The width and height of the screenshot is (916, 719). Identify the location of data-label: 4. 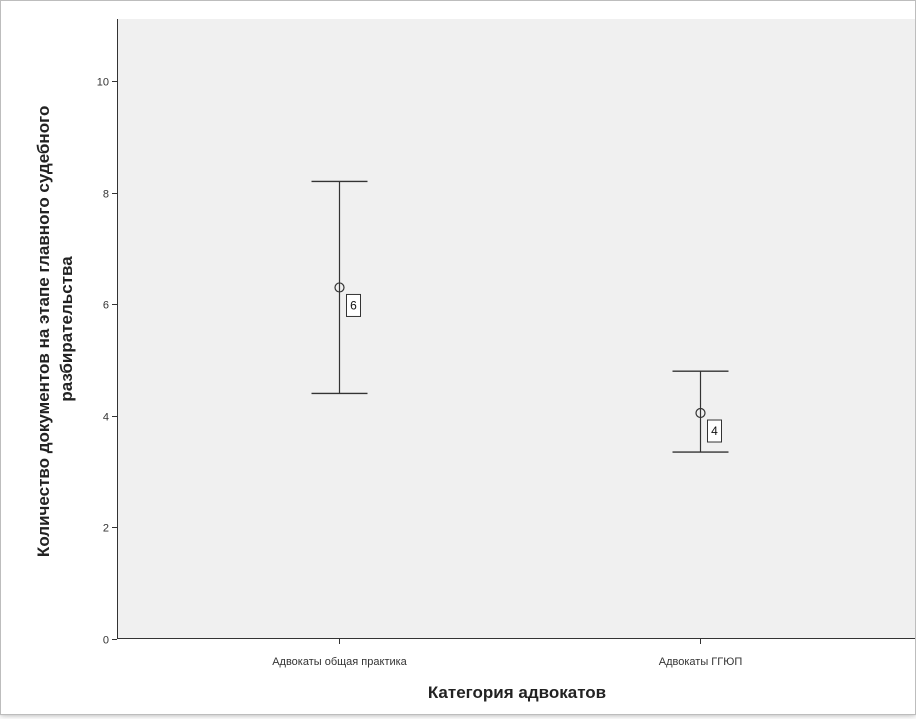
(714, 431).